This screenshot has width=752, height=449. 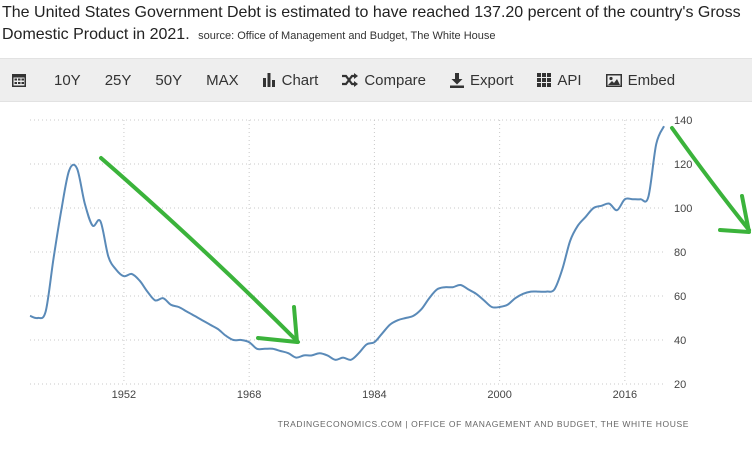 I want to click on range-25y-button: 25Y, so click(x=118, y=80).